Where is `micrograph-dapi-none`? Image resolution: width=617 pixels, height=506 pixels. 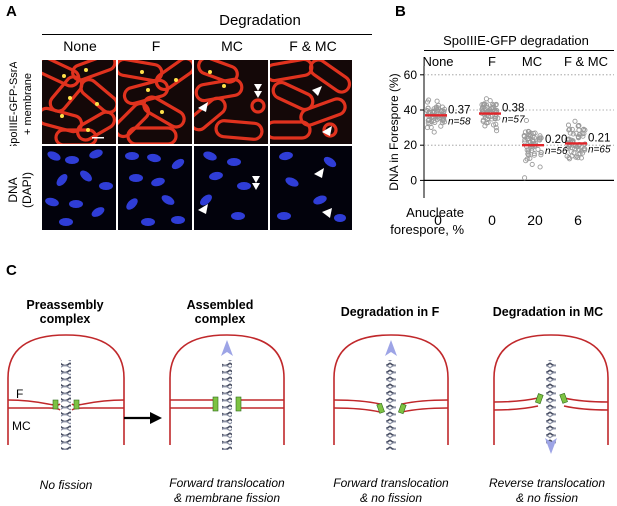
micrograph-dapi-none is located at coordinates (79, 188).